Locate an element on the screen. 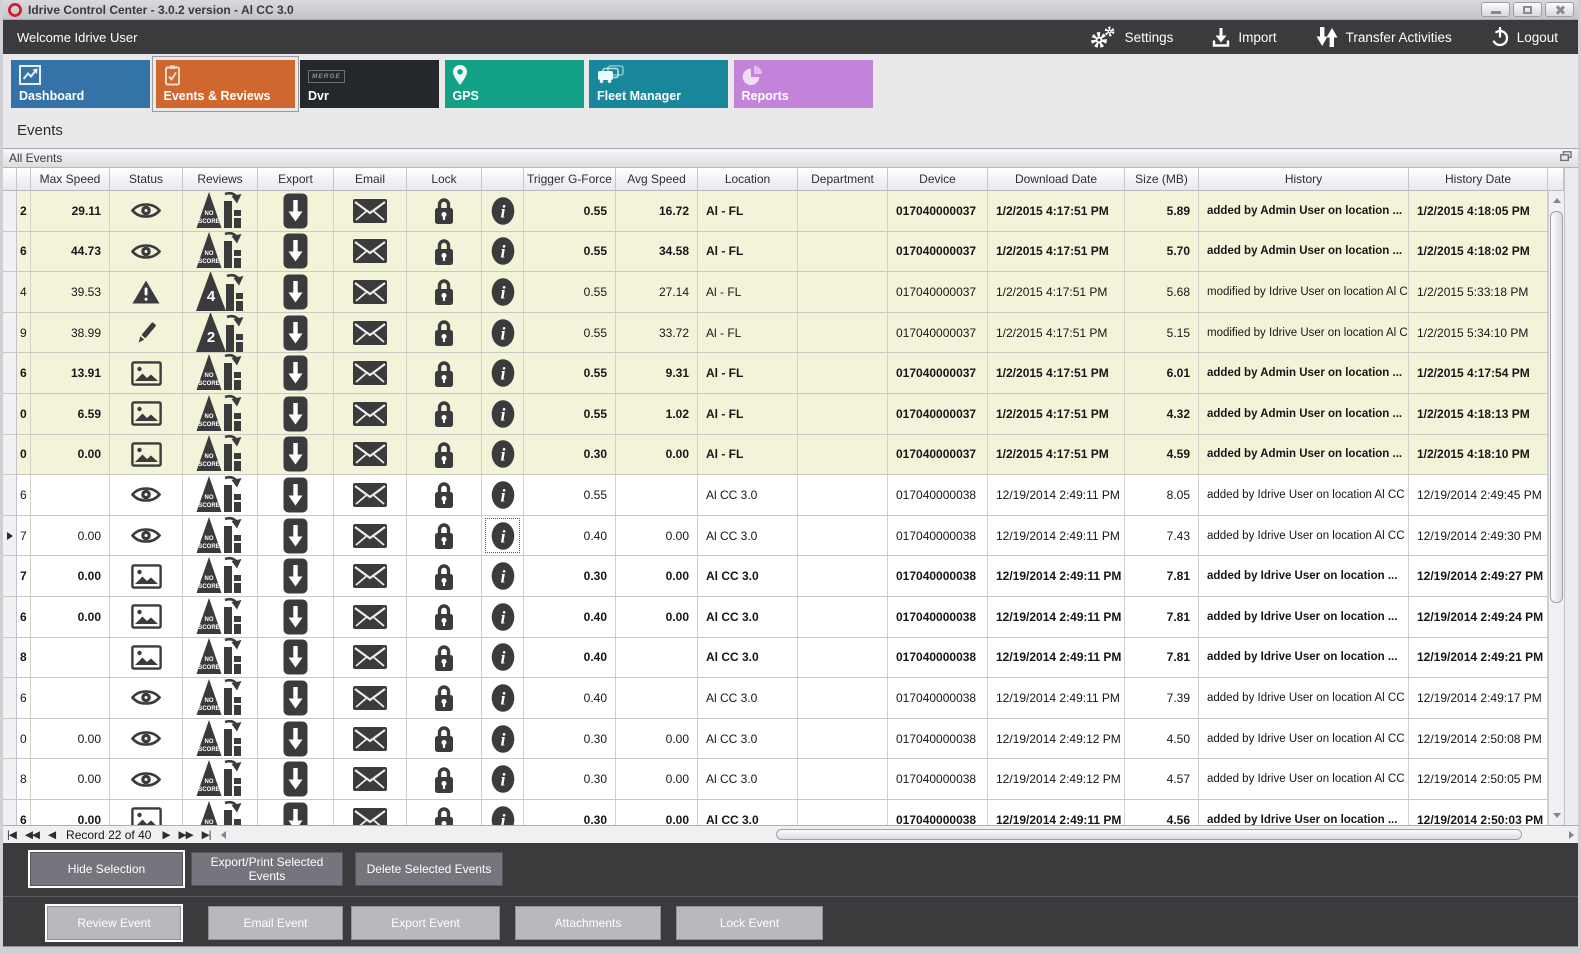 The height and width of the screenshot is (954, 1581). hide-selection-button: Hide Selection is located at coordinates (106, 869).